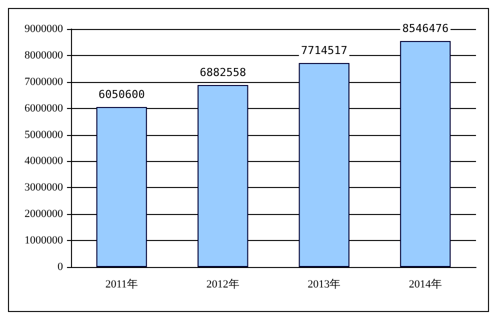 This screenshot has width=499, height=322. Describe the element at coordinates (425, 28) in the screenshot. I see `data-label: 8546476` at that location.